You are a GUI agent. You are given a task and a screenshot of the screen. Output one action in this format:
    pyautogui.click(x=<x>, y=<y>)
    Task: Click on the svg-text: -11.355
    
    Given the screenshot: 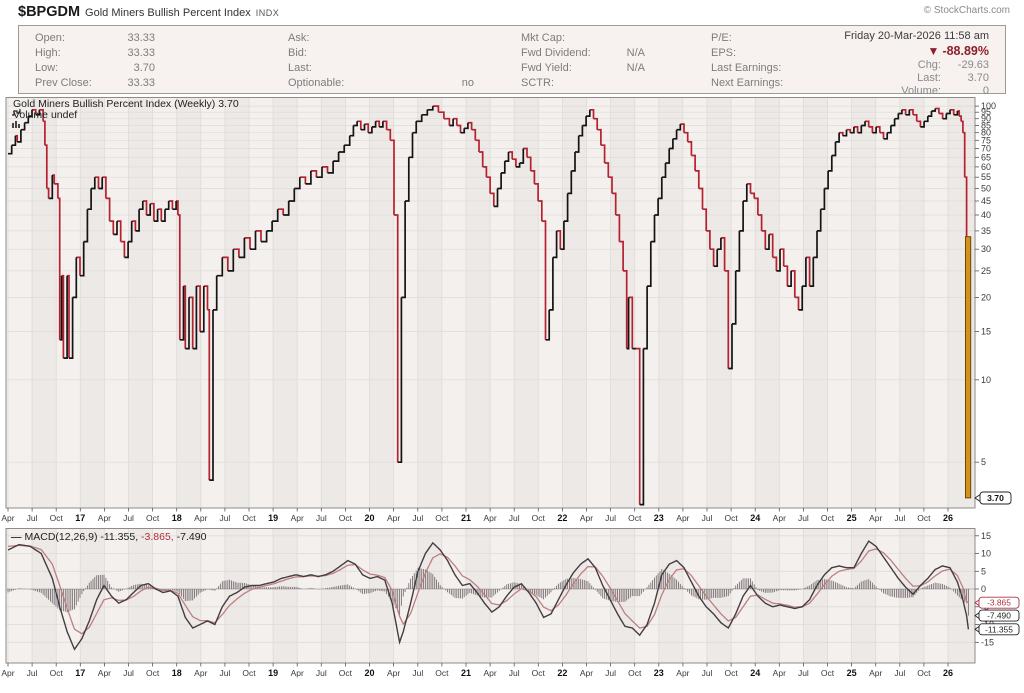 What is the action you would take?
    pyautogui.click(x=999, y=629)
    